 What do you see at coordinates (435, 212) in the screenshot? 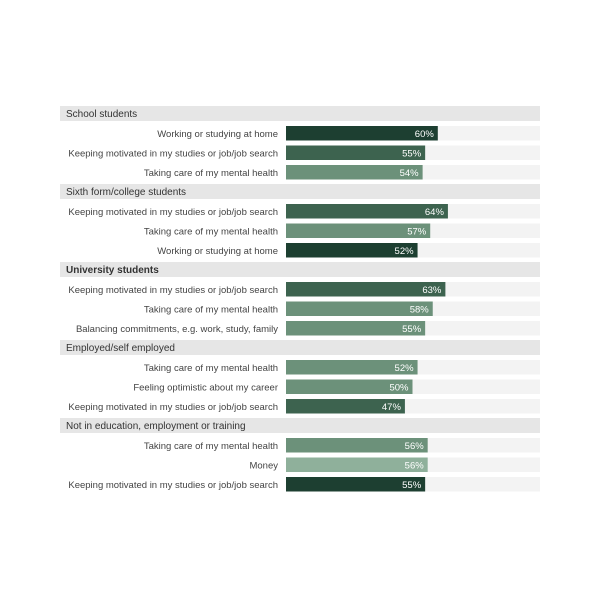
I see `value-label: 64%` at bounding box center [435, 212].